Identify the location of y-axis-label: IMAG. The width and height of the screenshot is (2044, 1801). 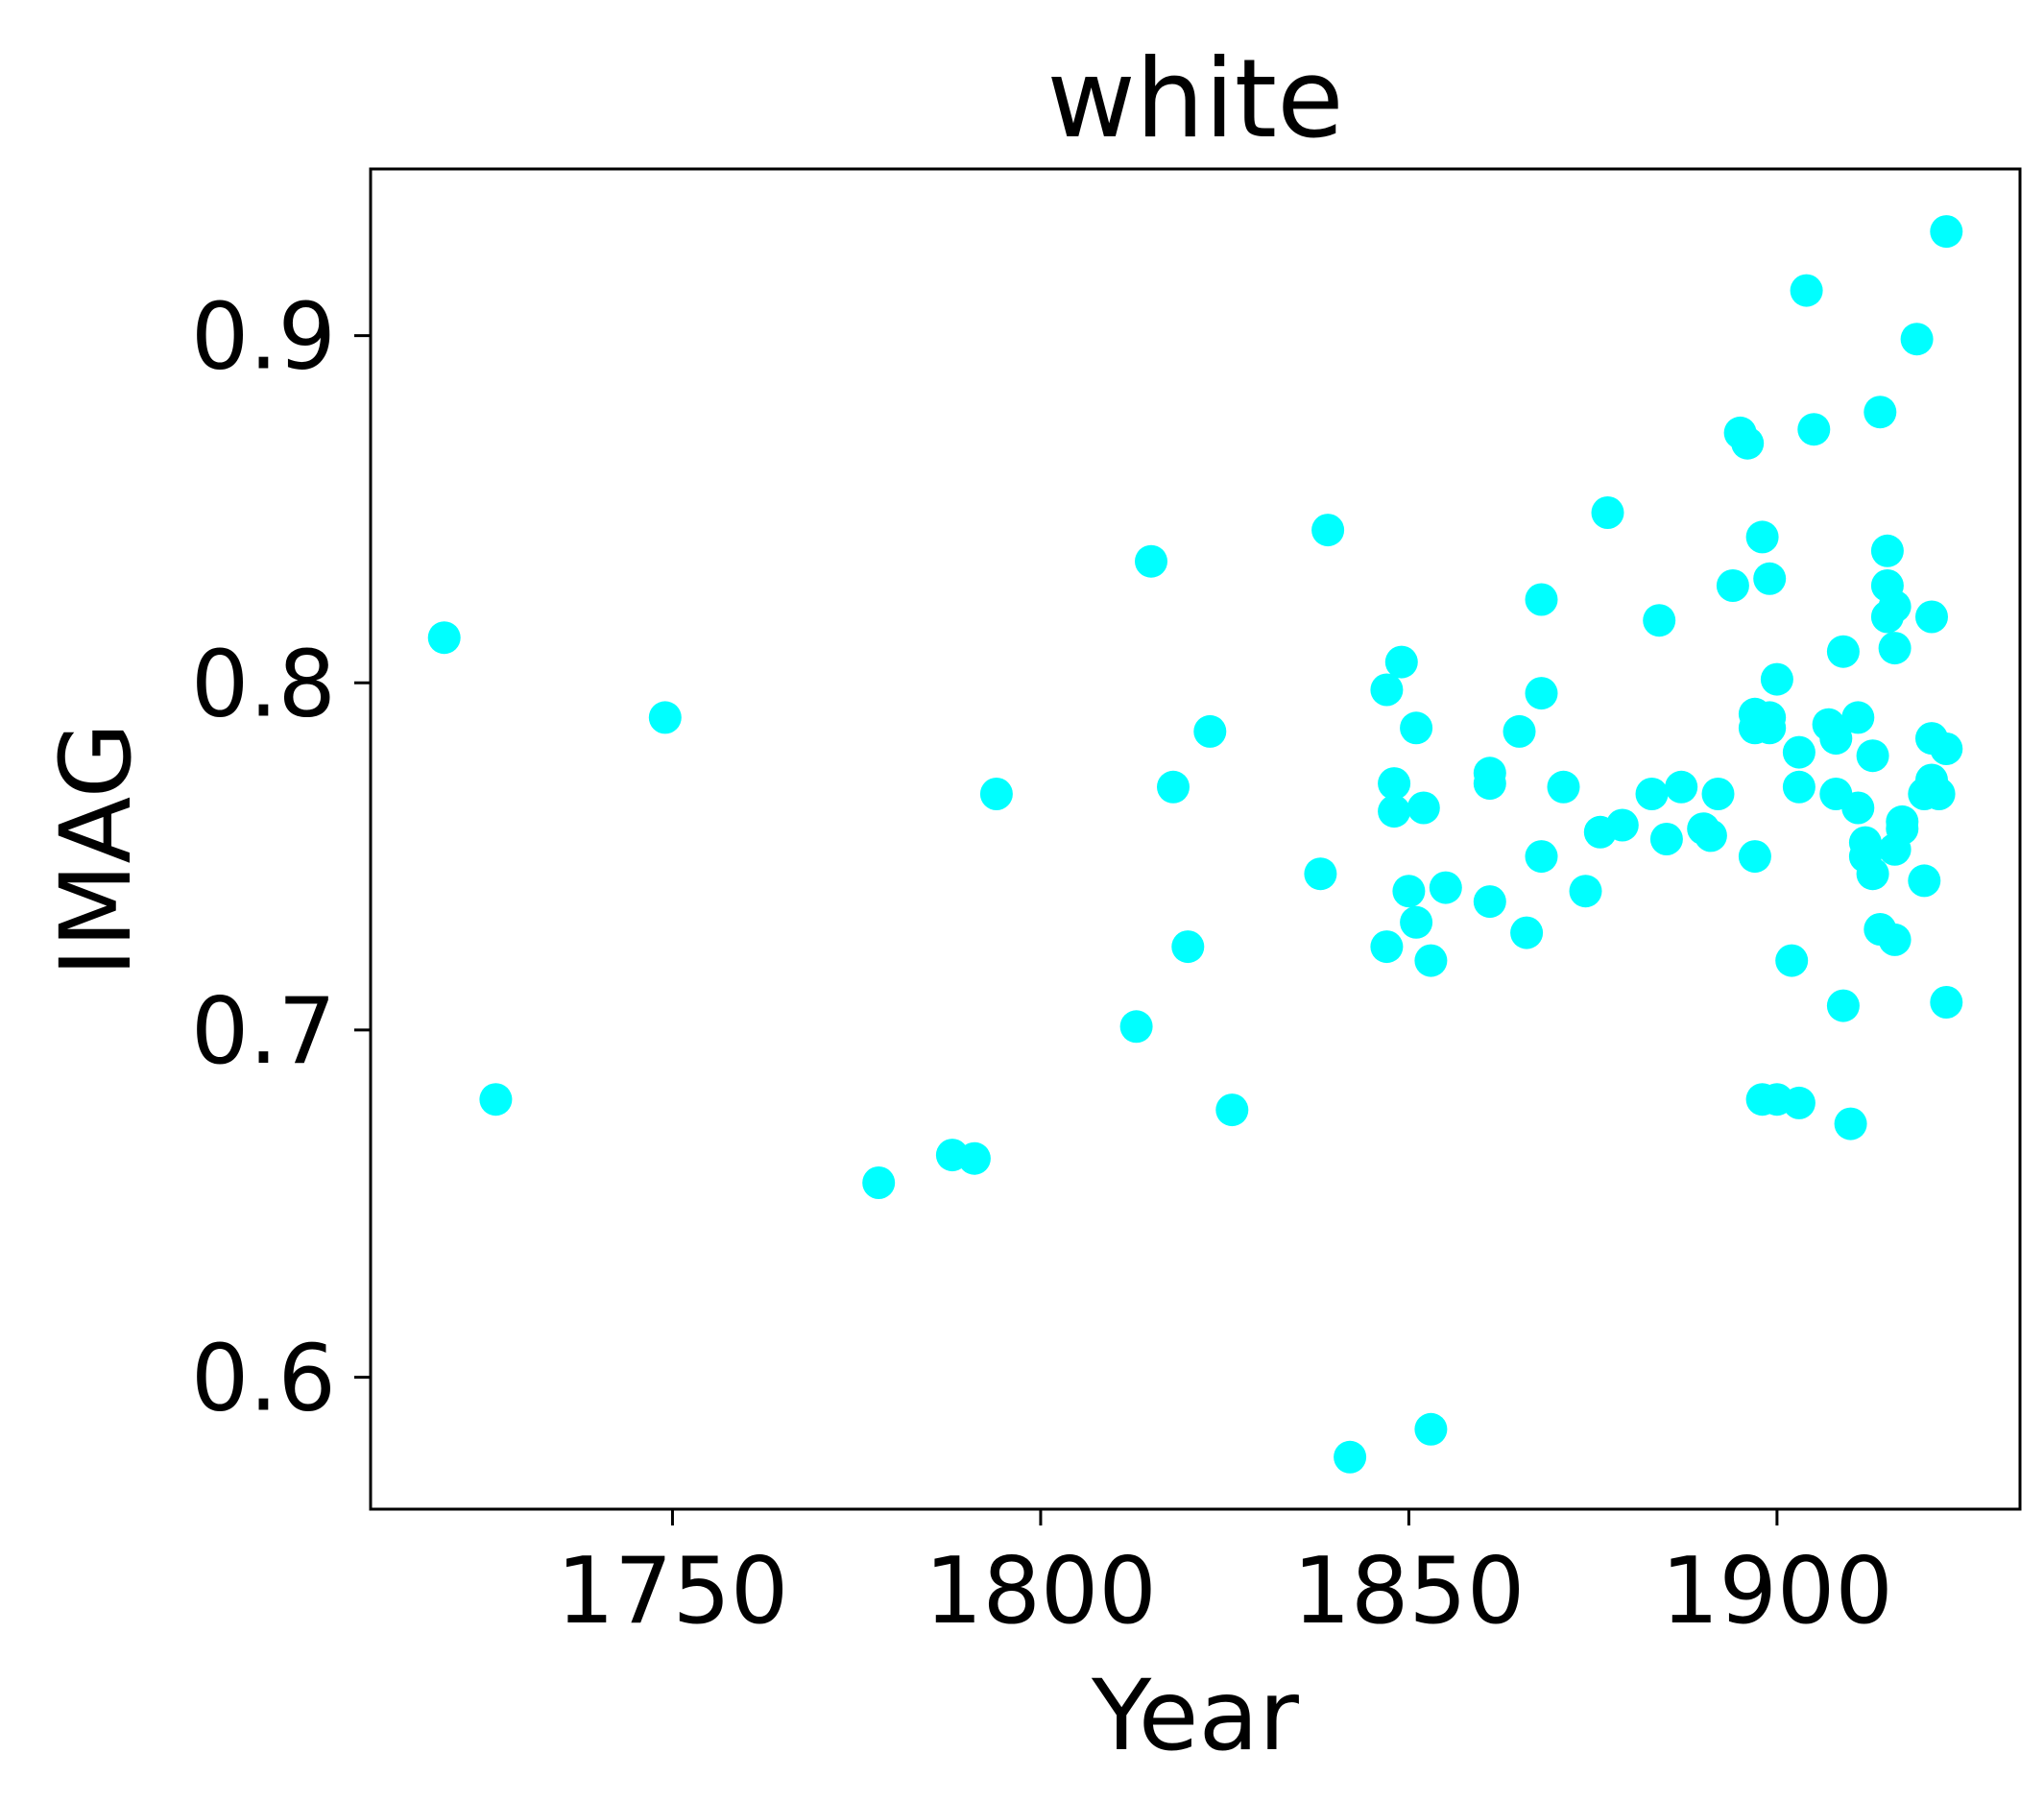
(96, 849).